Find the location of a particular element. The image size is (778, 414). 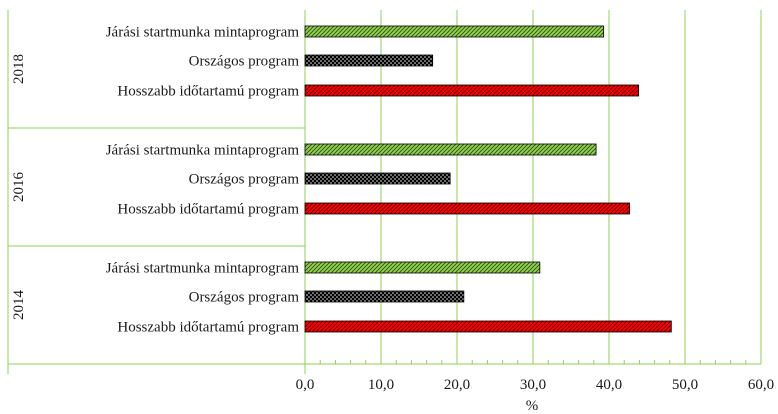

year-label: 2014 is located at coordinates (19, 305).